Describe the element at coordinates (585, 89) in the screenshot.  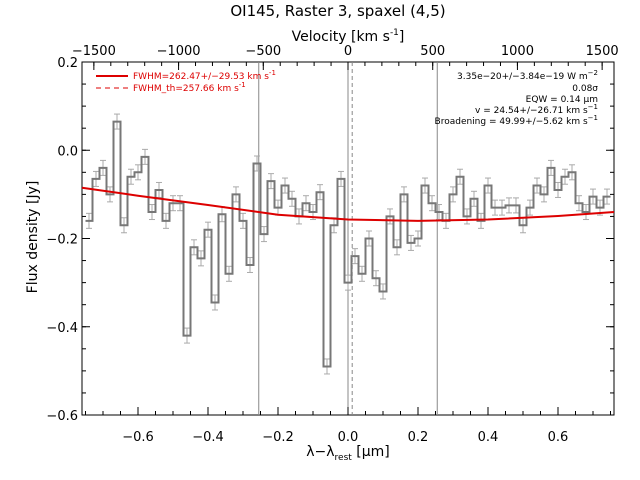
I see `annotation-sigma: 0.08σ` at that location.